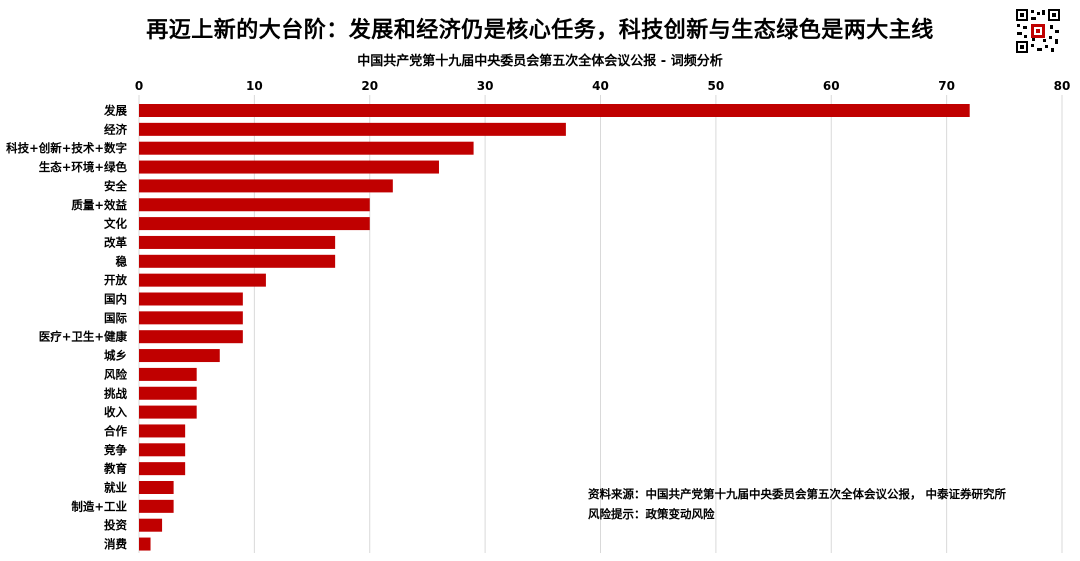 The width and height of the screenshot is (1080, 561). Describe the element at coordinates (1038, 31) in the screenshot. I see `qr-code-icon` at that location.